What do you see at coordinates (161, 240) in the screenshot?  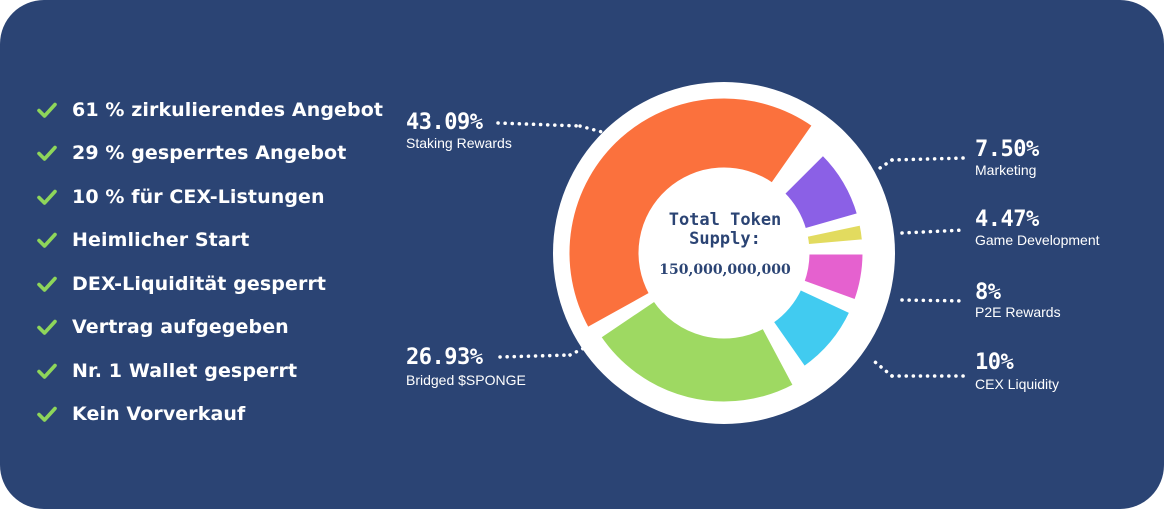 I see `feature-text: Heimlicher Start` at bounding box center [161, 240].